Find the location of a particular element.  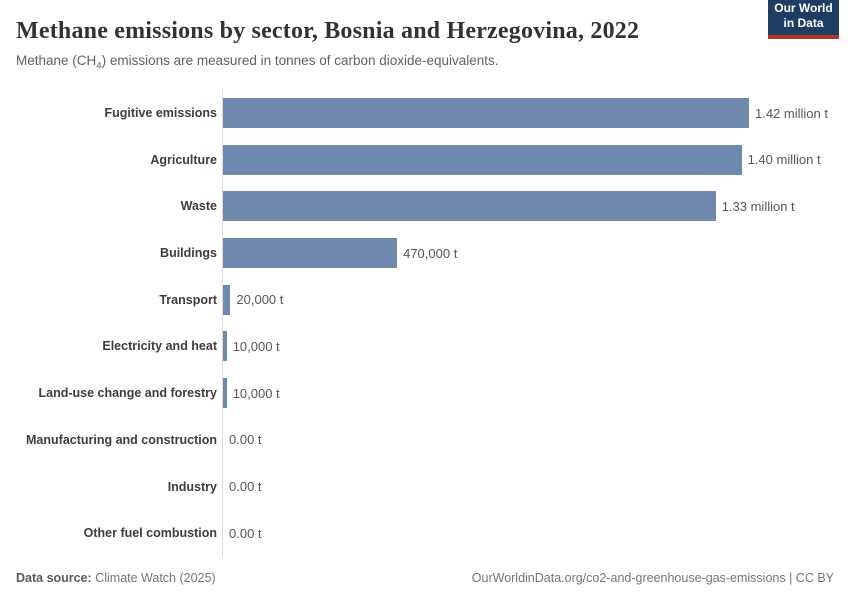

bar-track: 20,000 t is located at coordinates (528, 300).